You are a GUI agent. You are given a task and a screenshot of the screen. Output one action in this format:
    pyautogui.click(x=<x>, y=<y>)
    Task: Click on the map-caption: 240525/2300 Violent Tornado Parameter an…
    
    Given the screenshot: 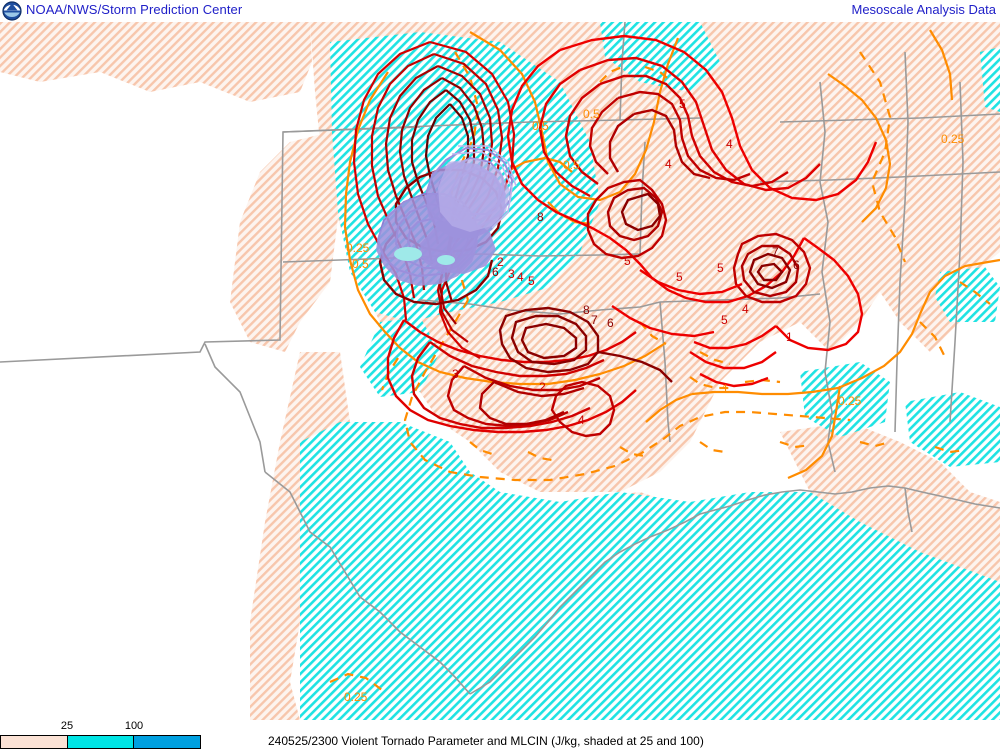 What is the action you would take?
    pyautogui.click(x=486, y=741)
    